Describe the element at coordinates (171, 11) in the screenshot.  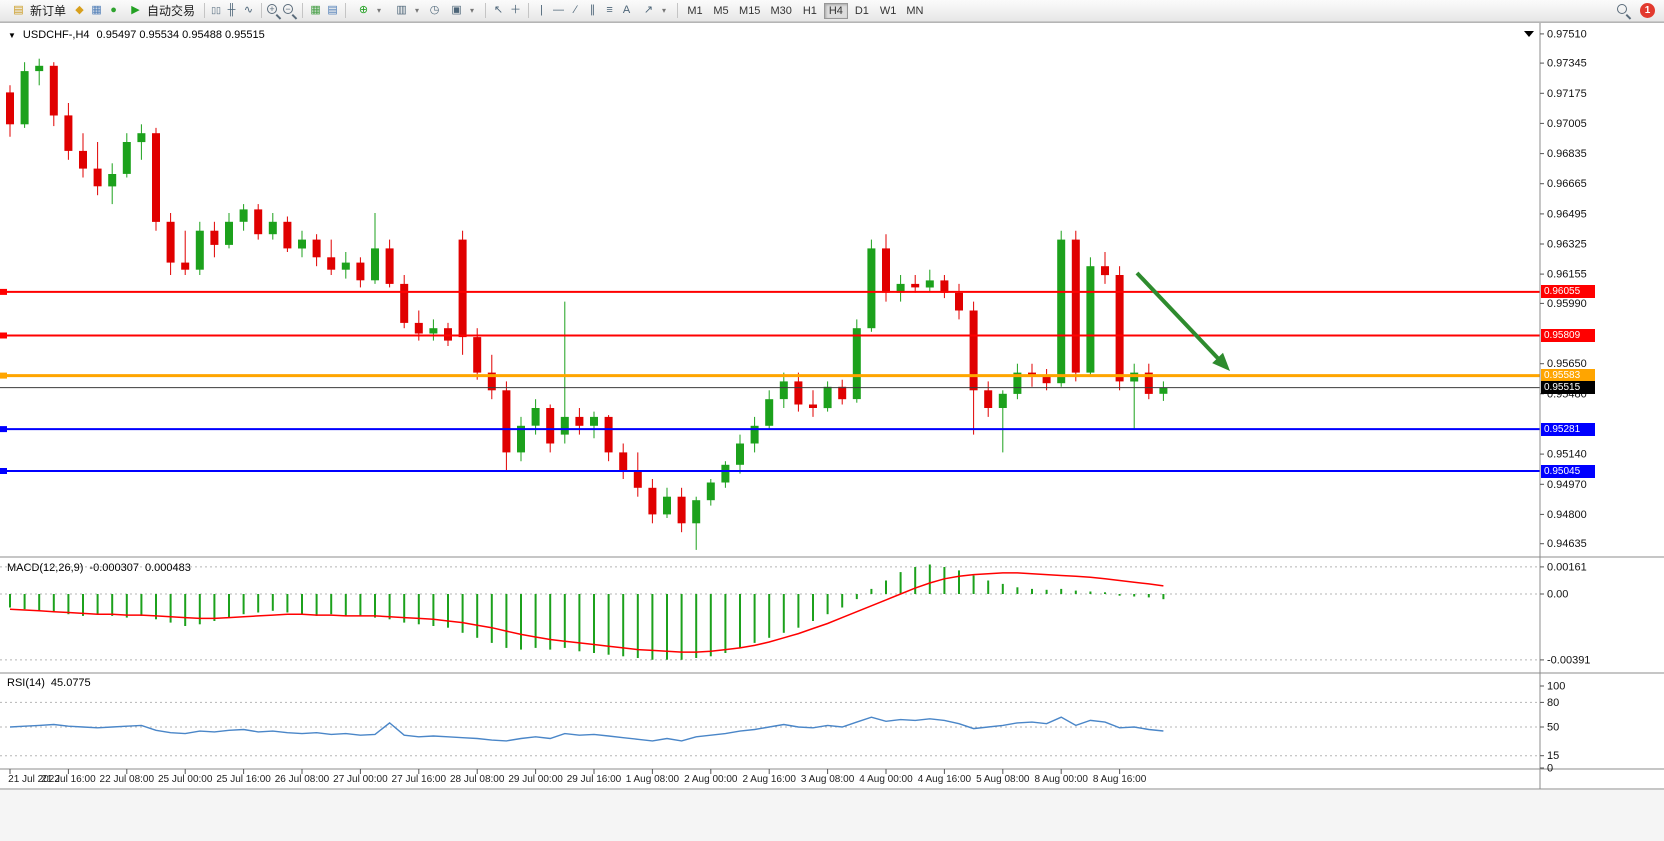
I see `auto-trading-label: 自动交易` at that location.